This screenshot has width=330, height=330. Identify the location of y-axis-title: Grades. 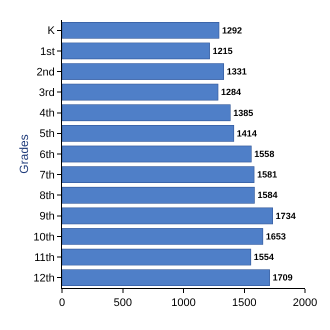
(24, 154).